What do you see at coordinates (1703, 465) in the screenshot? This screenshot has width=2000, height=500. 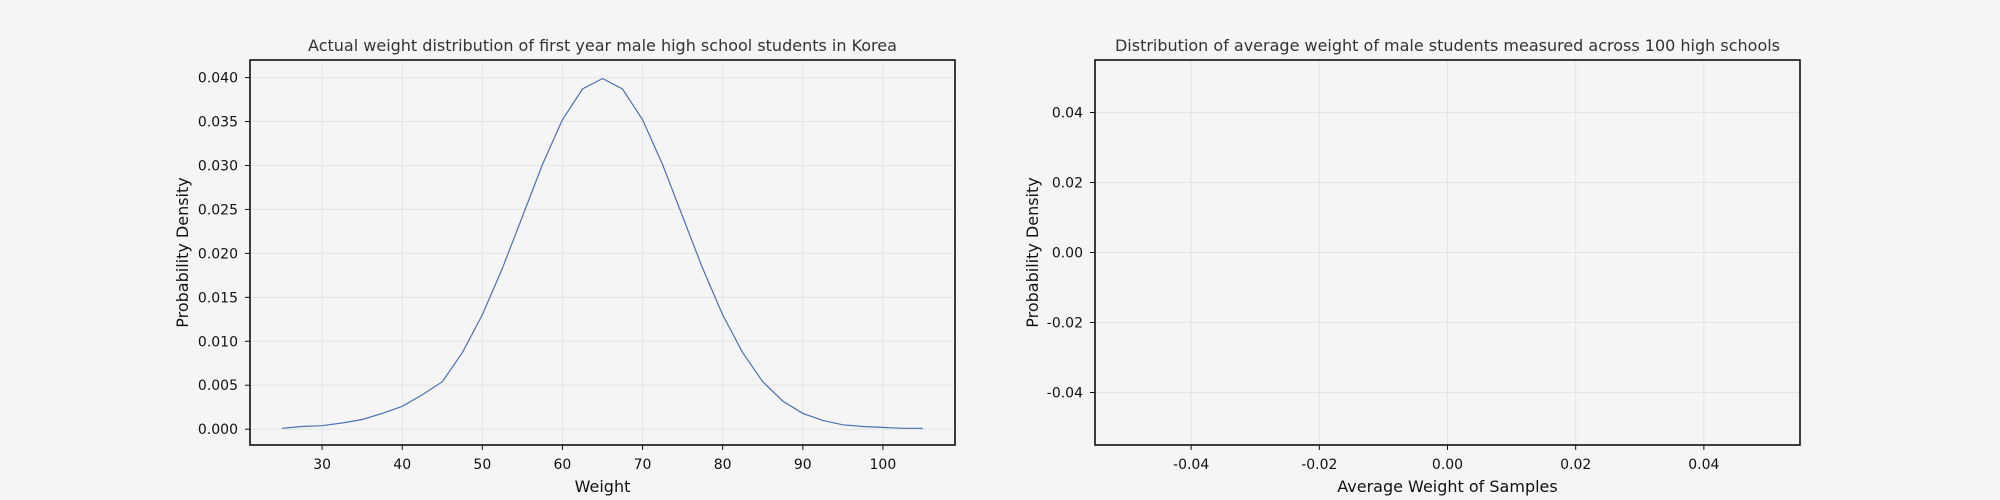 I see `x-tick-label: 0.04` at bounding box center [1703, 465].